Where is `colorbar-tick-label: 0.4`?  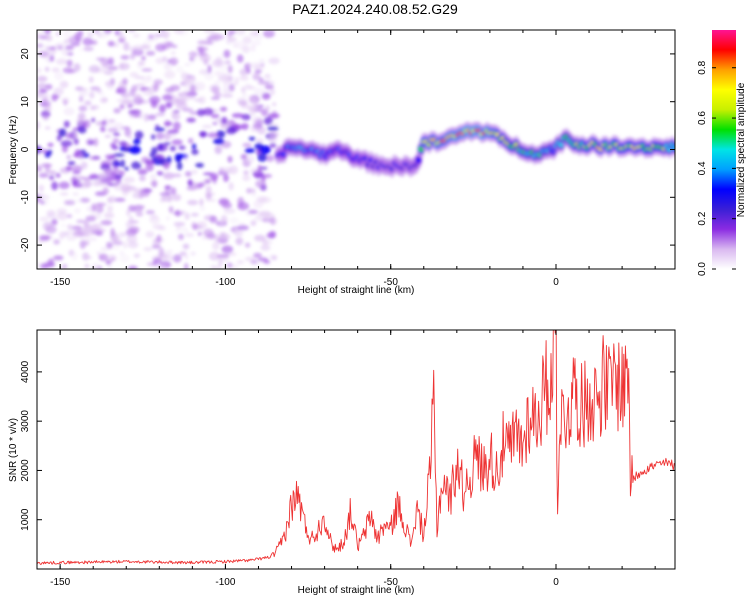
colorbar-tick-label: 0.4 is located at coordinates (702, 168).